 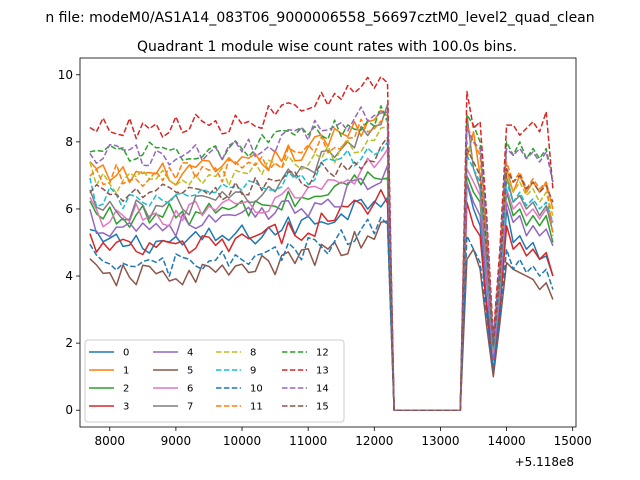 I want to click on x-tick-label: 13000, so click(x=440, y=441).